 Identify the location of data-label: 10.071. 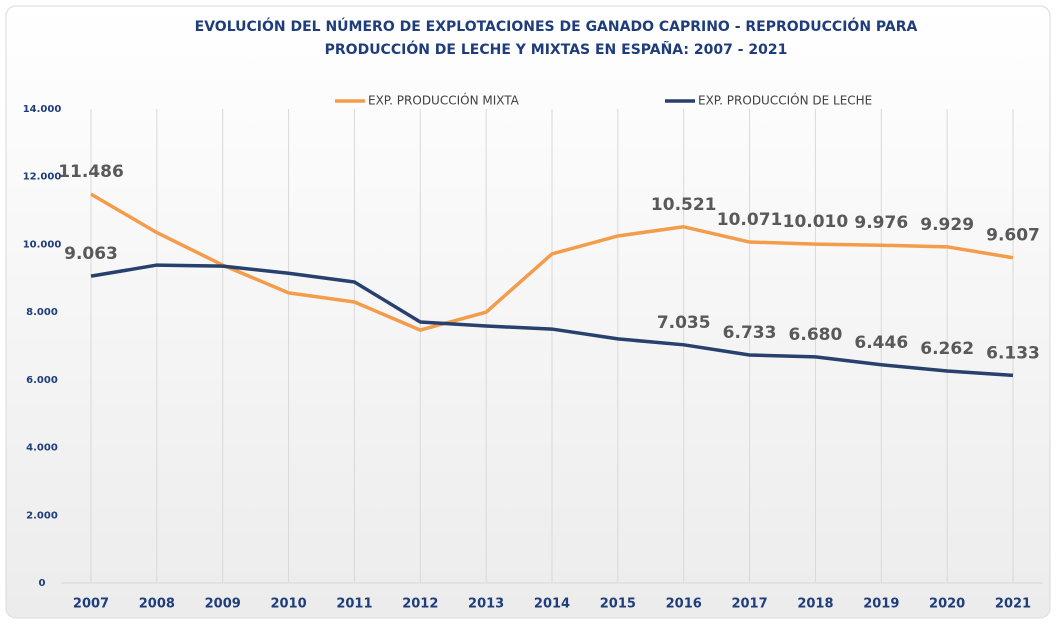
(750, 220).